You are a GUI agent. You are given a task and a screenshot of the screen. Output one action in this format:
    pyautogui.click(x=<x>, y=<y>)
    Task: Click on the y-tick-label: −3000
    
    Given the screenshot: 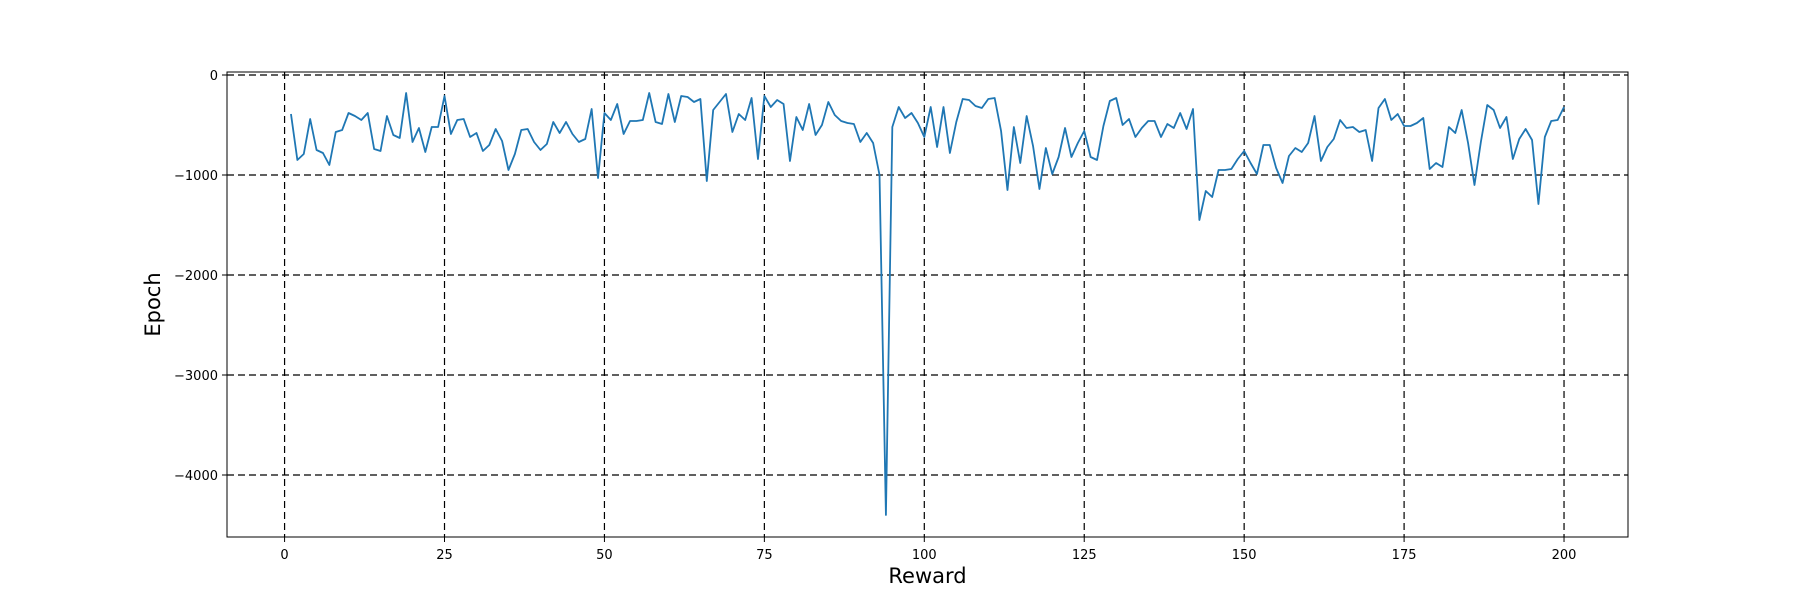 What is the action you would take?
    pyautogui.click(x=196, y=376)
    